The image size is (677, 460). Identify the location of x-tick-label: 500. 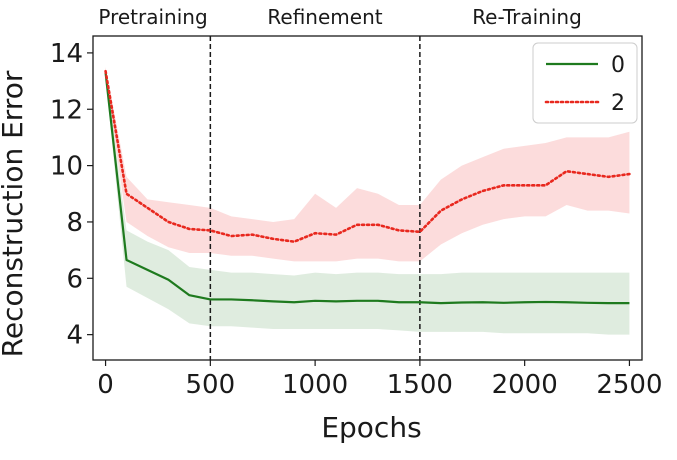
(211, 385).